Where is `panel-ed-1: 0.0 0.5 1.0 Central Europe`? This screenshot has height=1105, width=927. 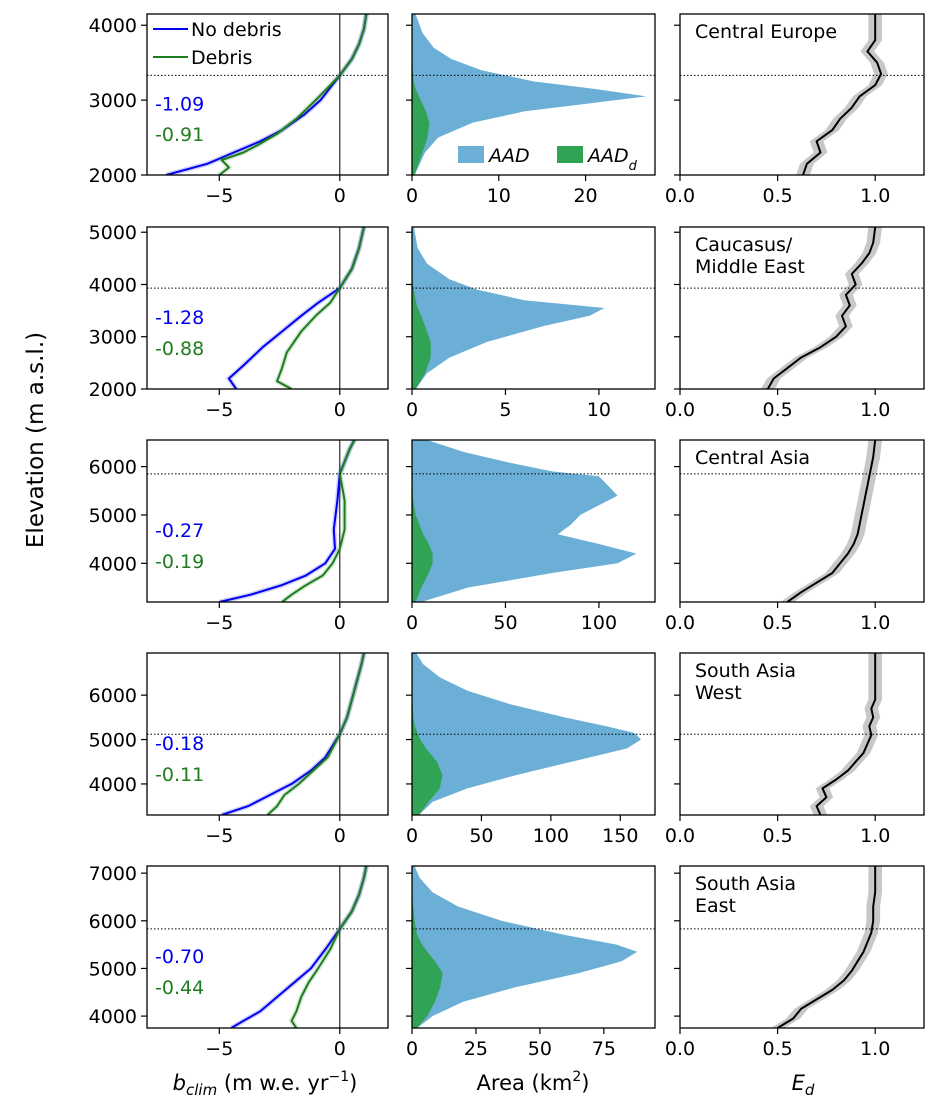
panel-ed-1: 0.0 0.5 1.0 Central Europe is located at coordinates (795, 110).